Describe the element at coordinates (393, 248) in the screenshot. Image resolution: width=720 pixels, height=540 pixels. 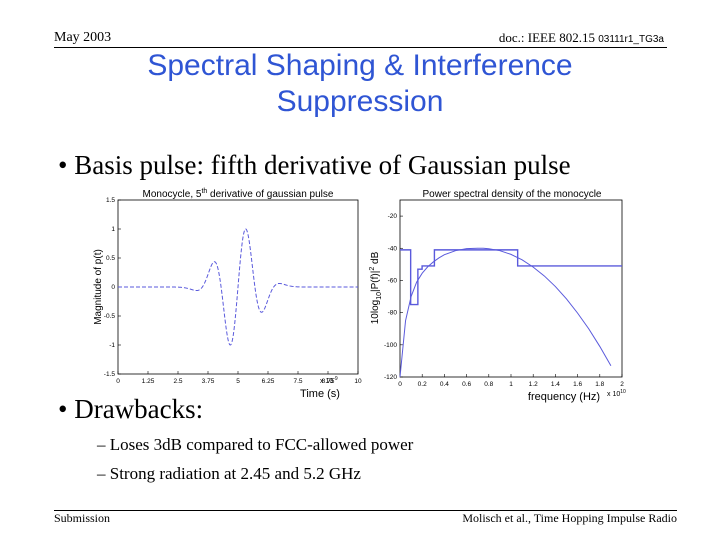
I see `chart2-ytick-label: -40` at that location.